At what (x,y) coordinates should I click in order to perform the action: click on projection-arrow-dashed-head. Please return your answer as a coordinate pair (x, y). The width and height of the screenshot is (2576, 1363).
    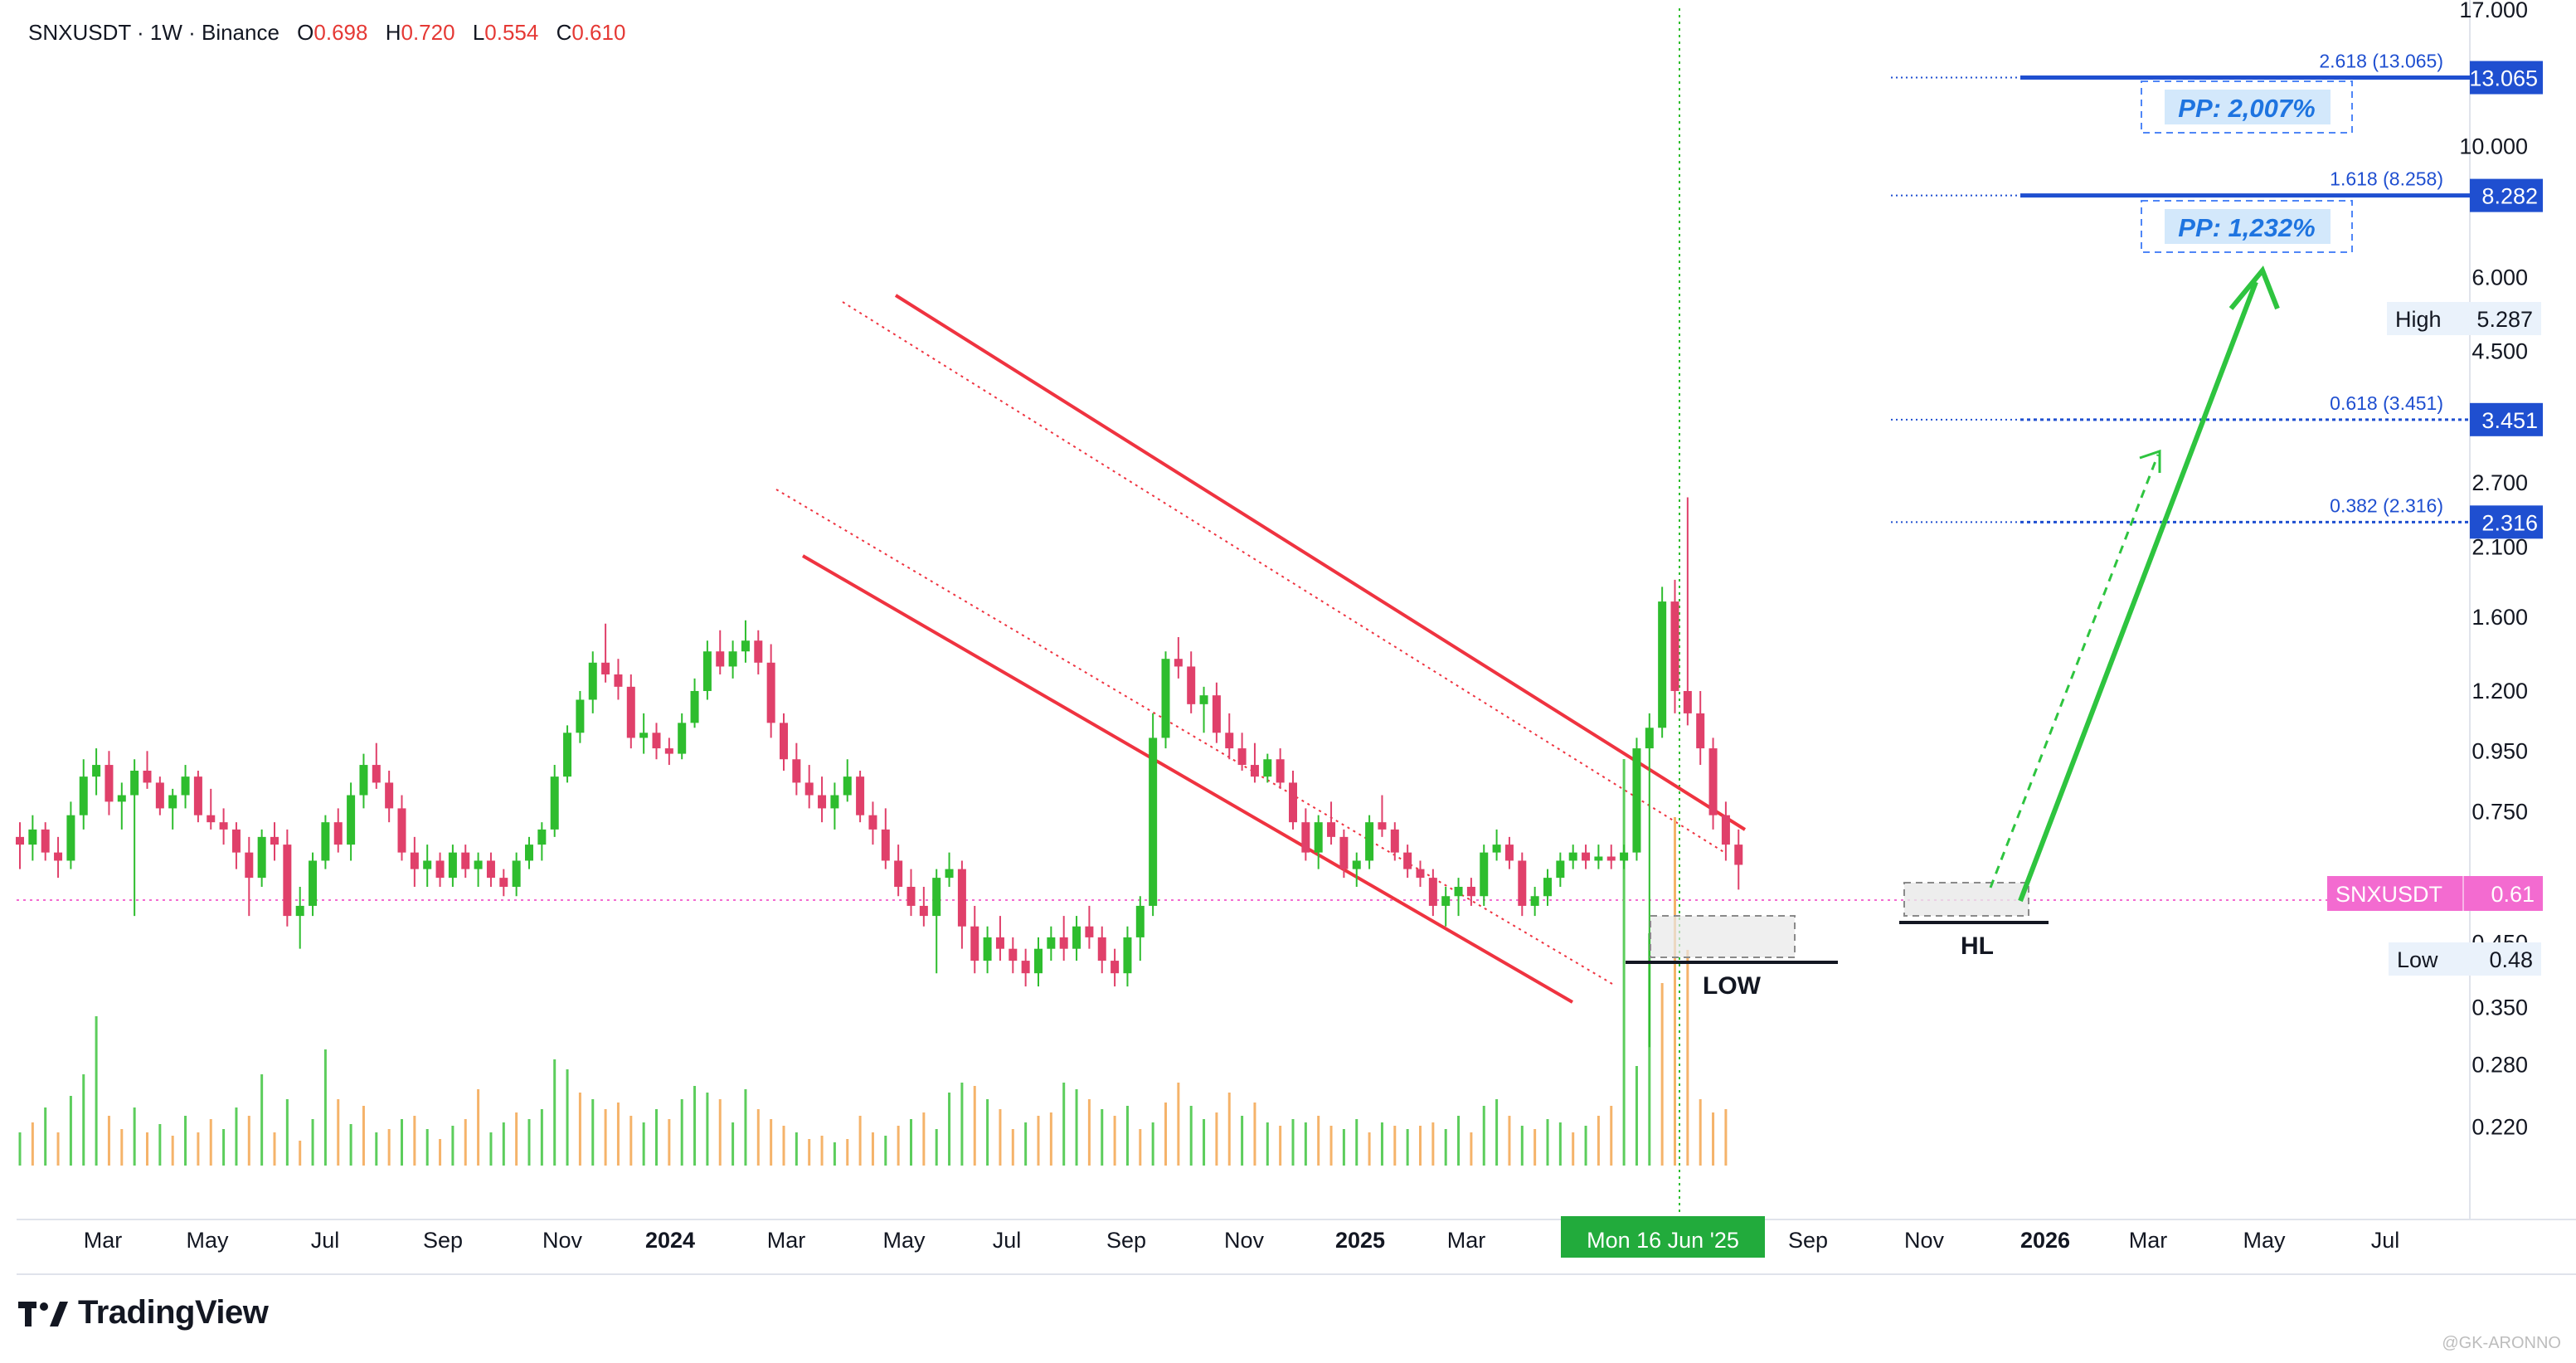
    Looking at the image, I should click on (2150, 461).